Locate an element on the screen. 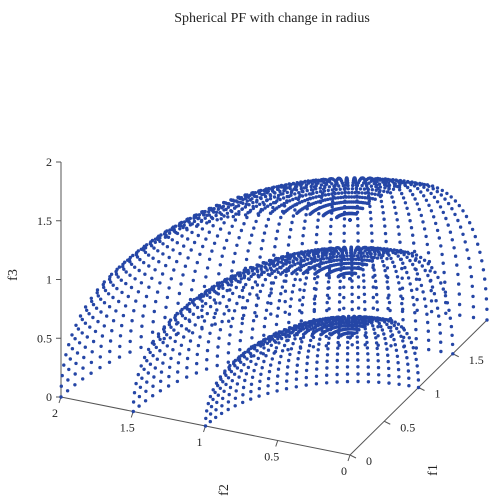 This screenshot has width=491, height=497. f3-tick-2-label: 2 is located at coordinates (49, 162).